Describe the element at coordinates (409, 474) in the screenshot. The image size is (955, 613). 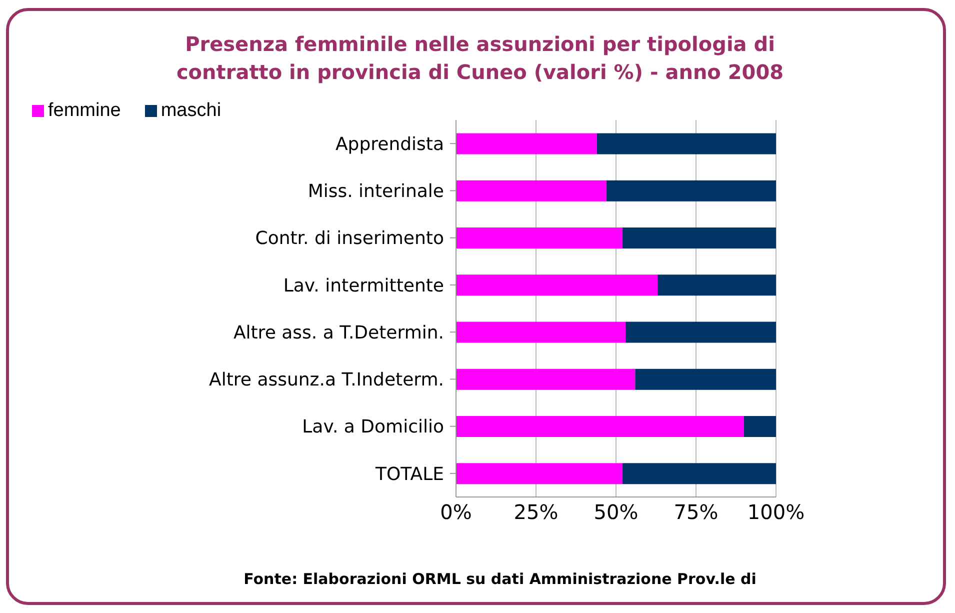
I see `y-tick-label: TOTALE` at that location.